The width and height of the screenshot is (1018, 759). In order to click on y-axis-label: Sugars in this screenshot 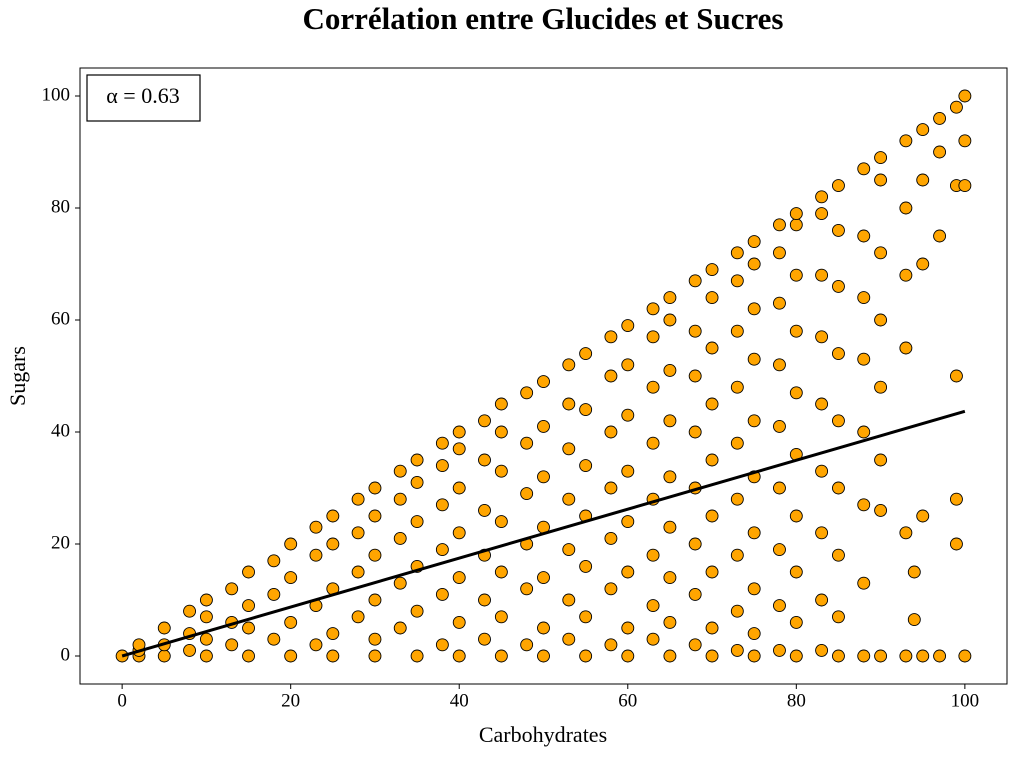, I will do `click(17, 376)`.